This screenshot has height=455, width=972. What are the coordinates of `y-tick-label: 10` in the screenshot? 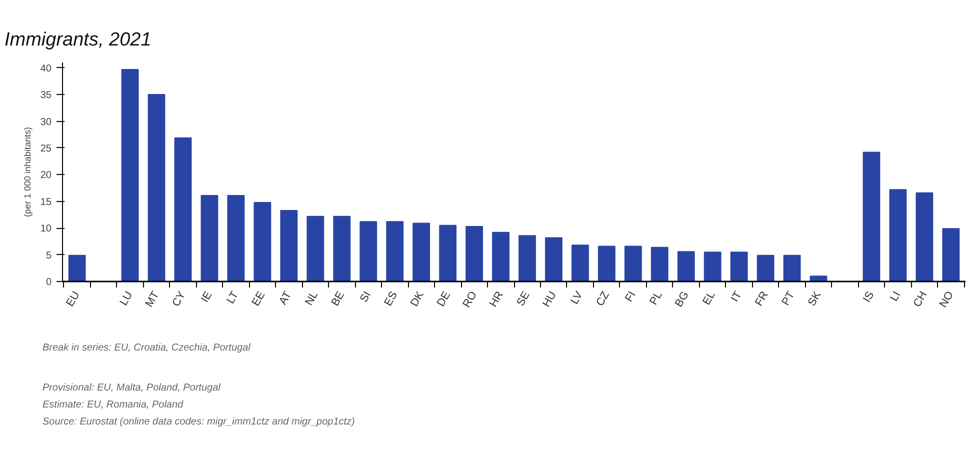 It's located at (46, 229).